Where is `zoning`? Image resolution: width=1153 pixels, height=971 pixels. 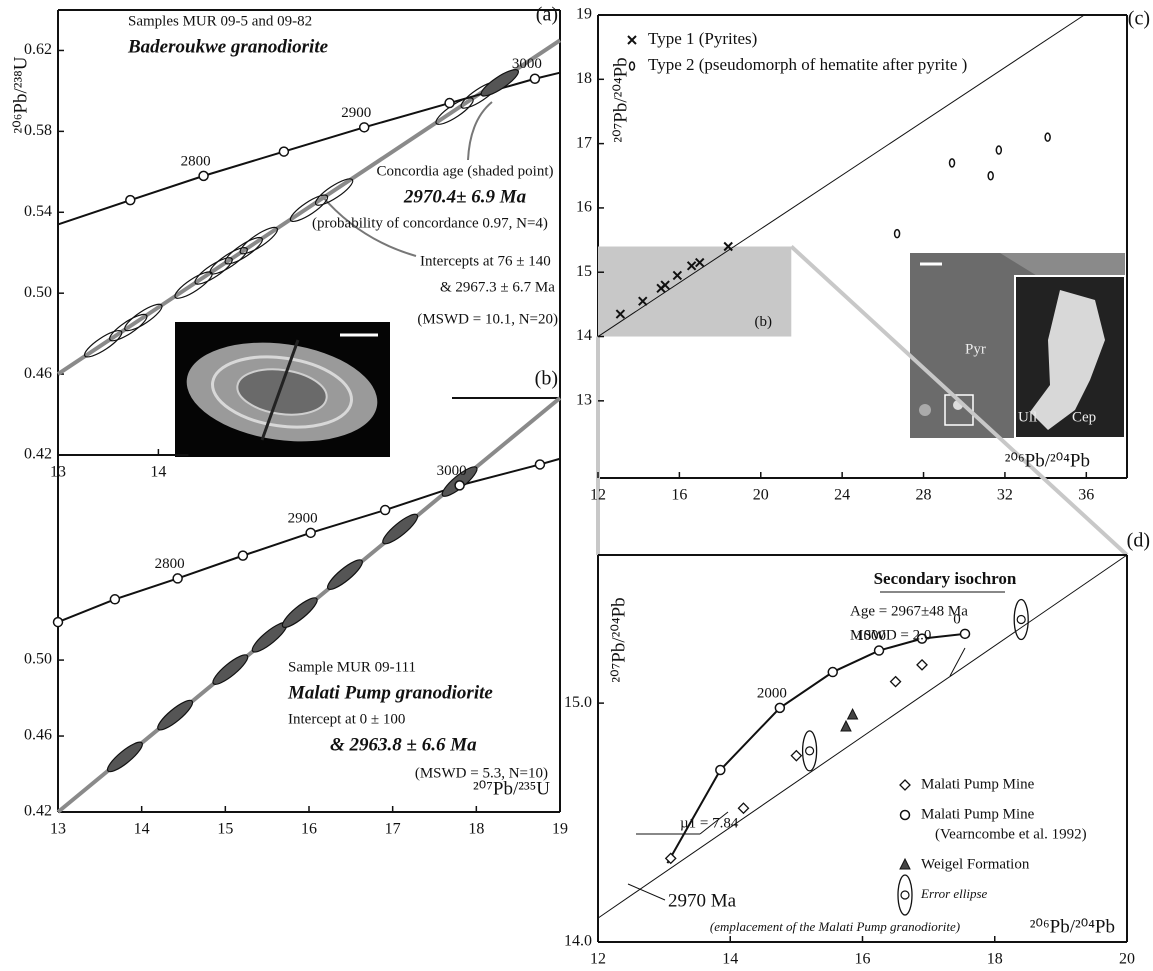
zoning is located at coordinates (282, 392).